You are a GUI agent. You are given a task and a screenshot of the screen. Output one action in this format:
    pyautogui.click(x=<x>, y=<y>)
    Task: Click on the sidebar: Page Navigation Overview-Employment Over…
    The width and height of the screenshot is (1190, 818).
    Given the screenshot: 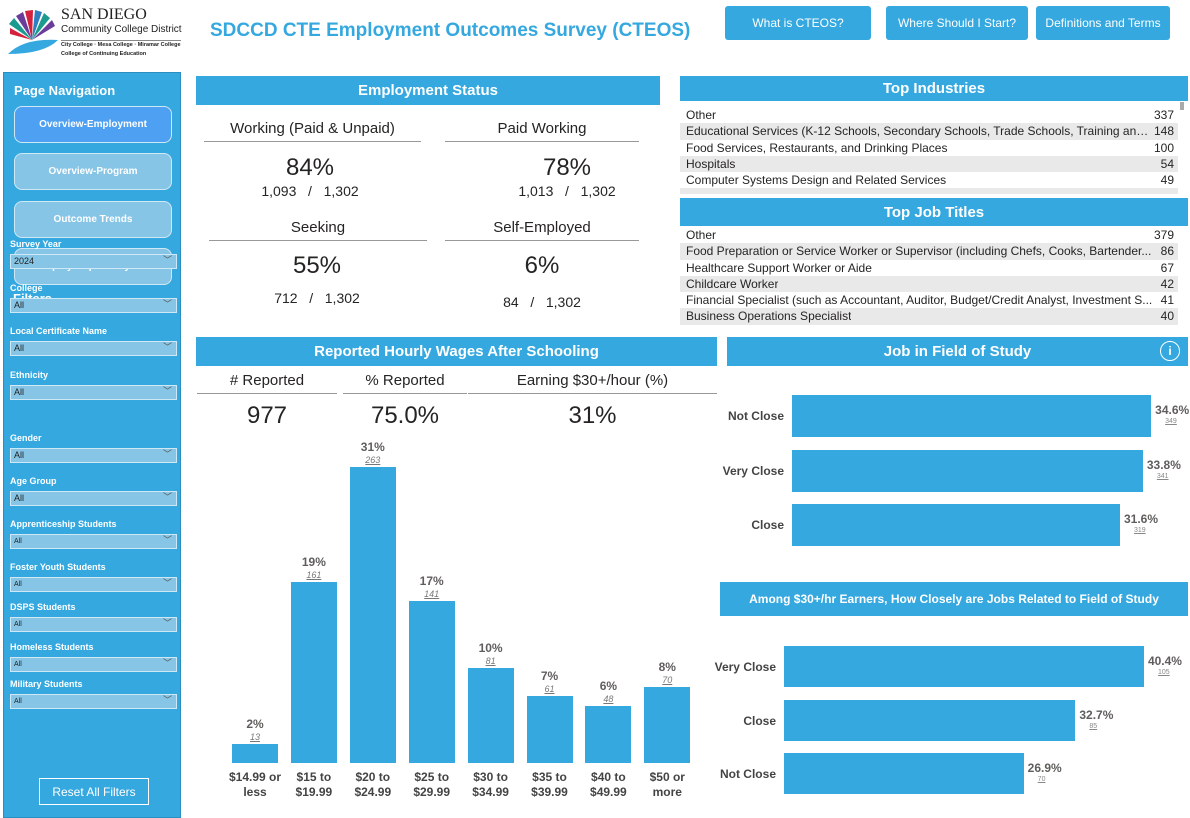 What is the action you would take?
    pyautogui.click(x=92, y=445)
    